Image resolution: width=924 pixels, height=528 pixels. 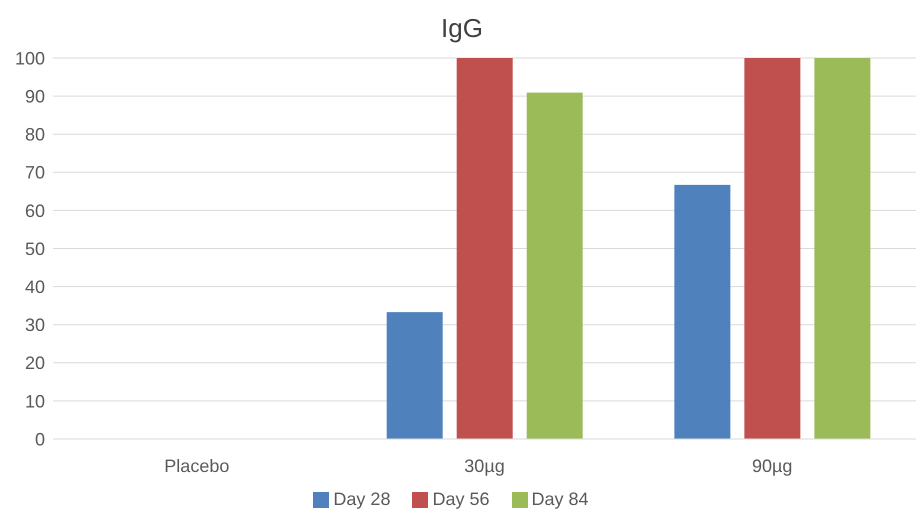 I want to click on y-tick-label: 80, so click(x=34, y=134).